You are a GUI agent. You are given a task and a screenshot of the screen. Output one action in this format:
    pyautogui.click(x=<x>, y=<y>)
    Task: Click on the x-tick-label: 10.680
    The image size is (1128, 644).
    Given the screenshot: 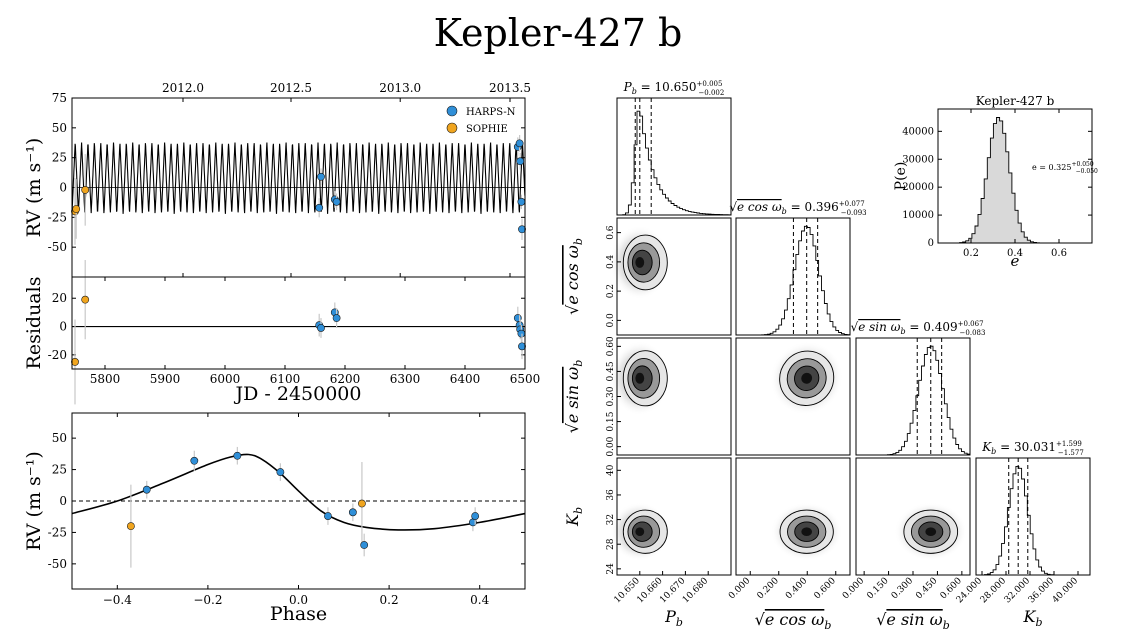 What is the action you would take?
    pyautogui.click(x=696, y=591)
    